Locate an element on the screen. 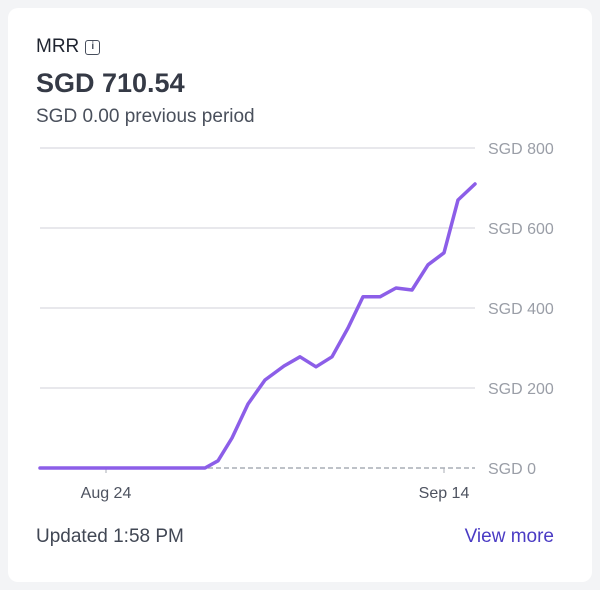 Image resolution: width=600 pixels, height=590 pixels. previous-period-value: SGD 0.00 previous period is located at coordinates (145, 116).